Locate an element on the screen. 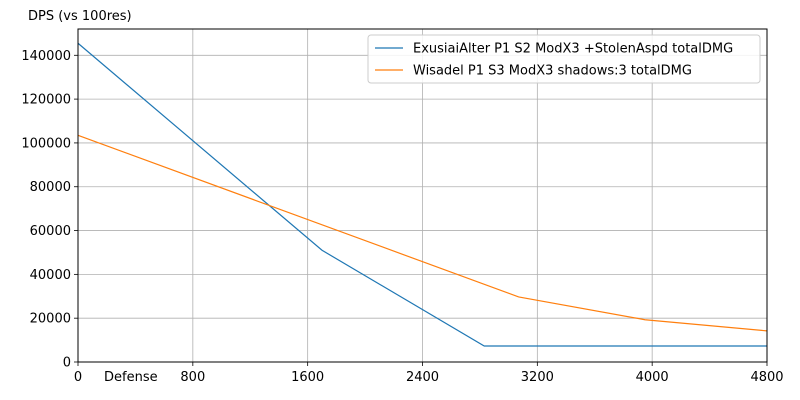 The height and width of the screenshot is (400, 800). x-tick-label: 0 is located at coordinates (78, 377).